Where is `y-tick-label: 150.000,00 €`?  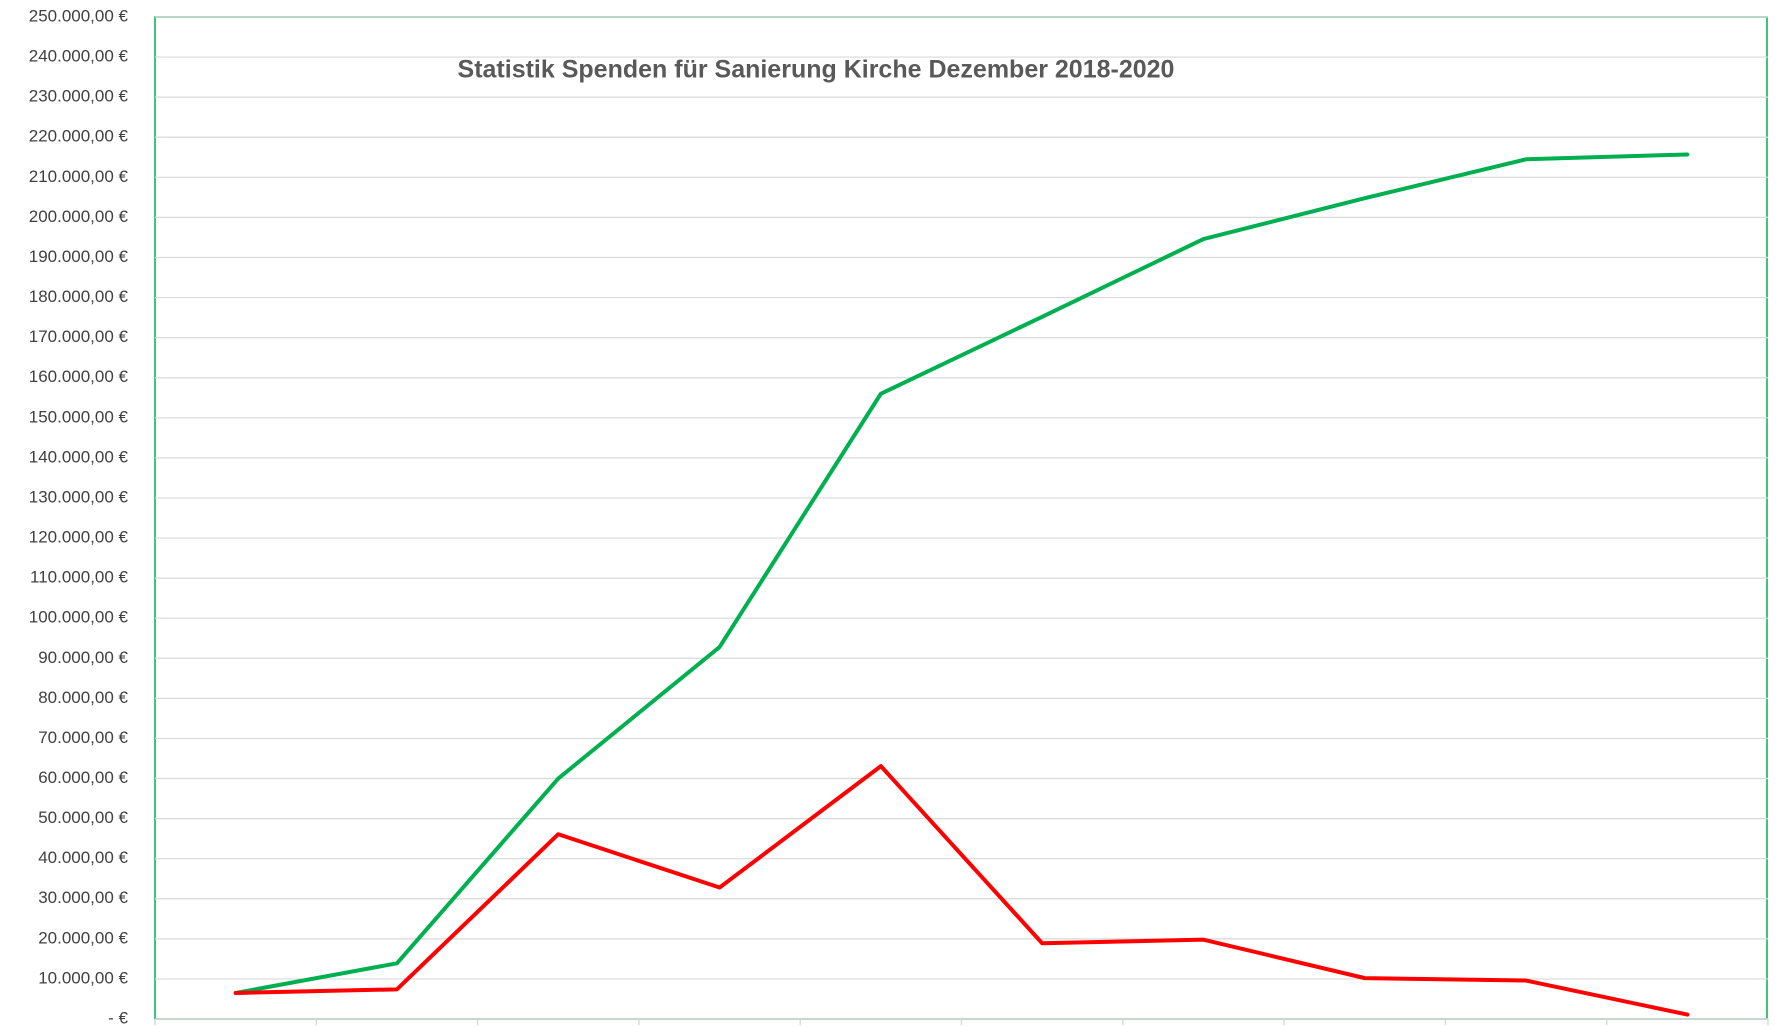
y-tick-label: 150.000,00 € is located at coordinates (79, 416).